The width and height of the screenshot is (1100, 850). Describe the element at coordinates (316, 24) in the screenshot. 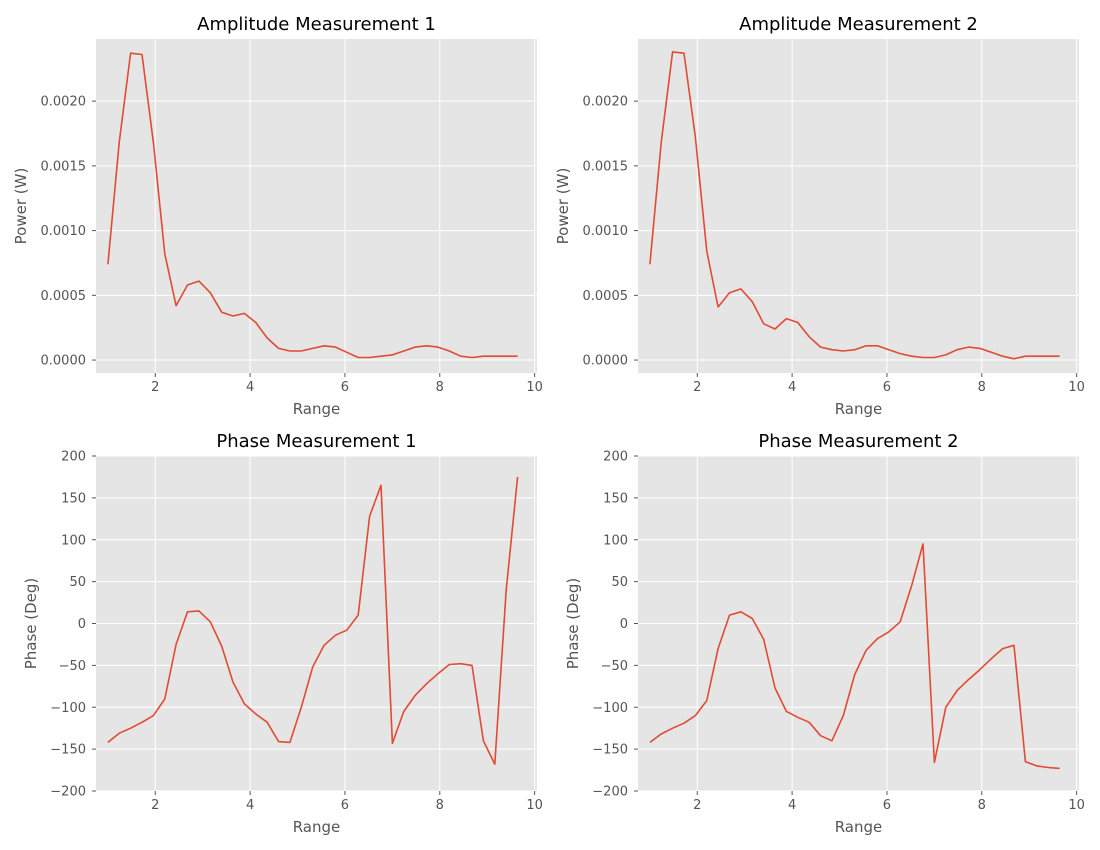

I see `chart-title: Amplitude Measurement 1` at that location.